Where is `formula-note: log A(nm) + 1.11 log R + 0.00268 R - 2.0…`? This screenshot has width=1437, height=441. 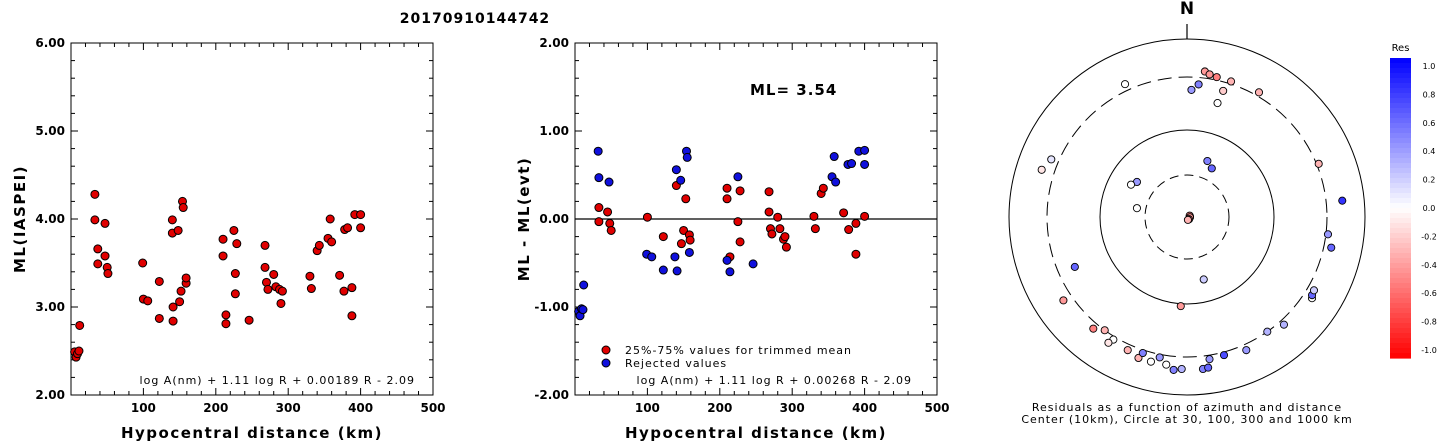 formula-note: log A(nm) + 1.11 log R + 0.00268 R - 2.0… is located at coordinates (774, 380).